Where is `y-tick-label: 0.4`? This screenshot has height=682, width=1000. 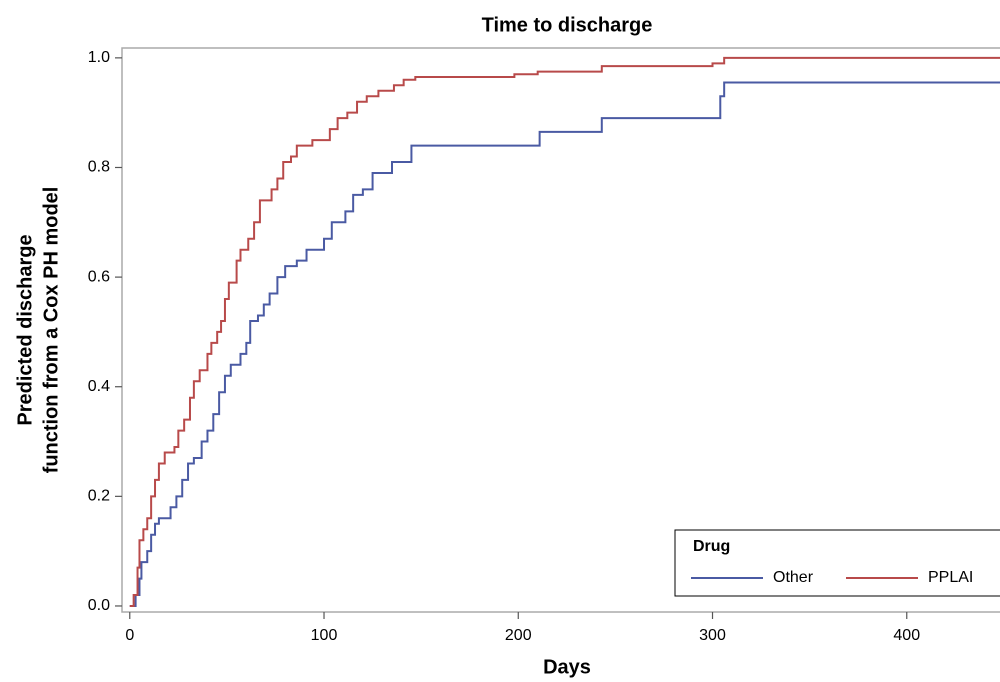 y-tick-label: 0.4 is located at coordinates (99, 386).